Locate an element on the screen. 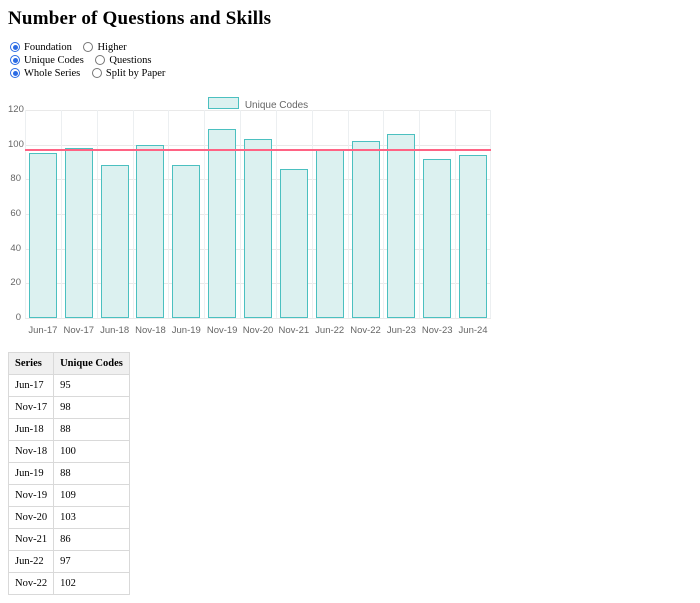  x-axis-label: Nov-17 is located at coordinates (79, 330).